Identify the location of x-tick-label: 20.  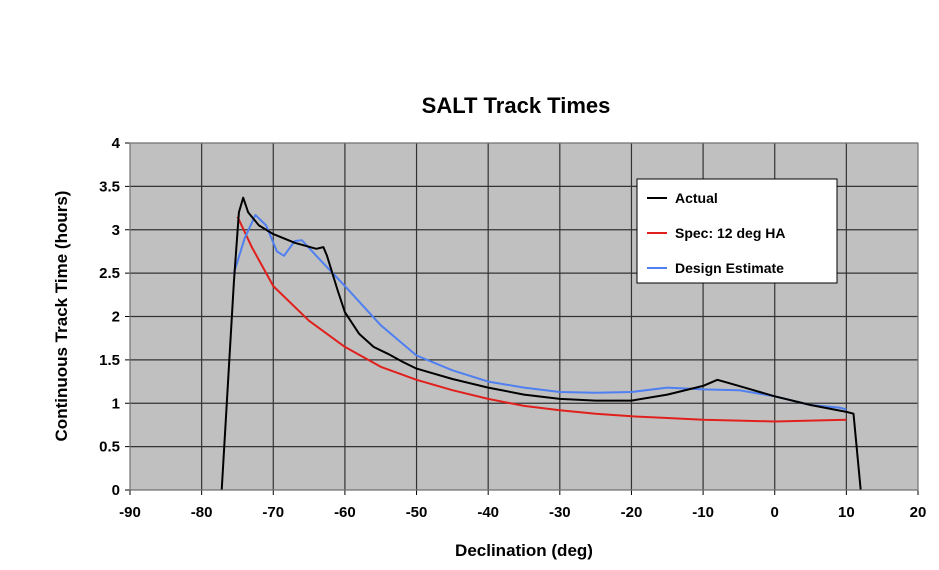
(918, 512).